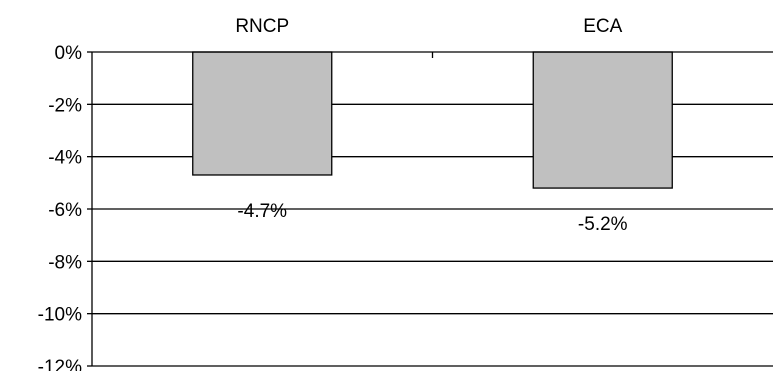  I want to click on y-tick-label: -10%, so click(60, 315).